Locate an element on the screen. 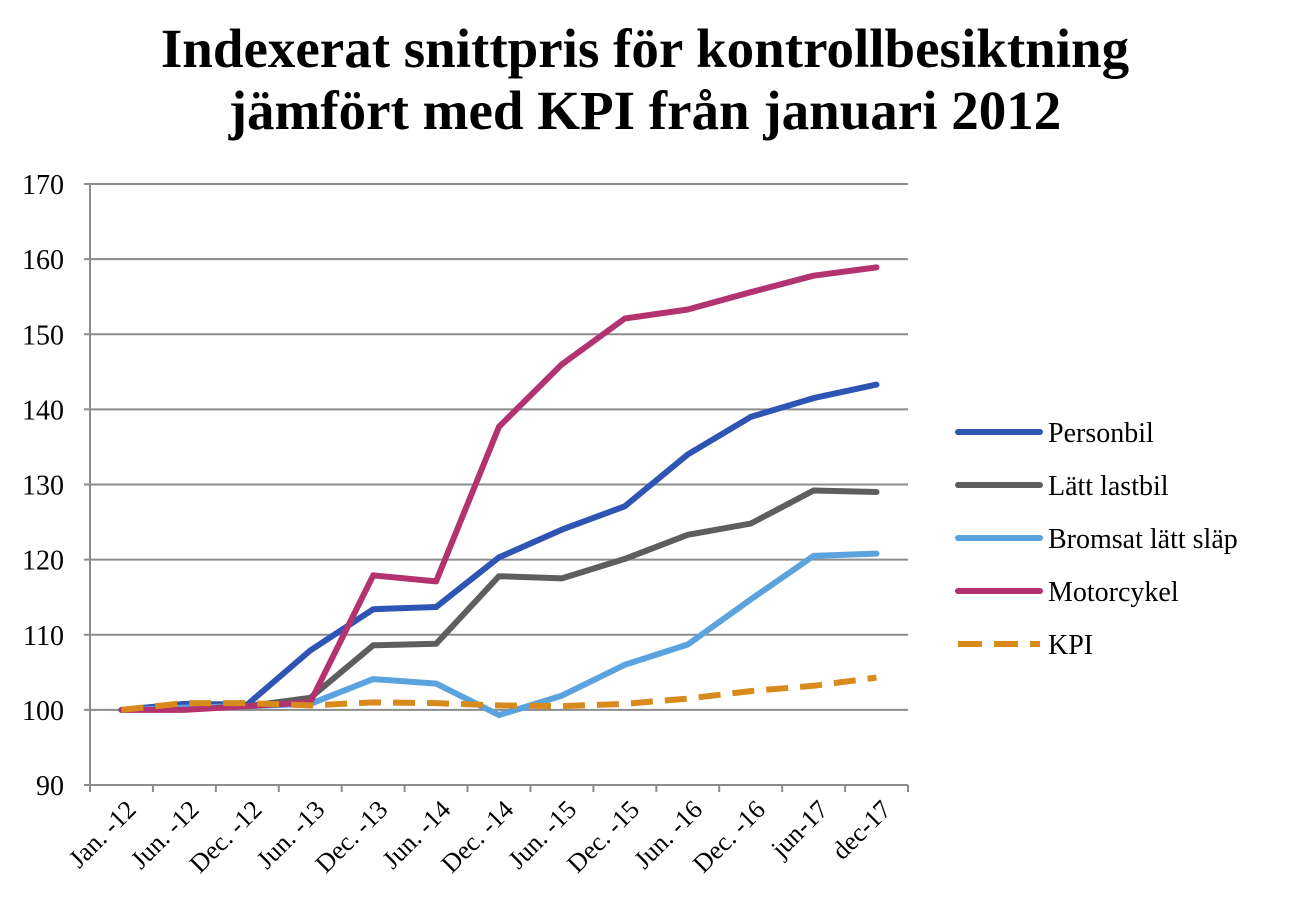 This screenshot has height=920, width=1290. legend-label: Bromsat lätt släp is located at coordinates (1143, 539).